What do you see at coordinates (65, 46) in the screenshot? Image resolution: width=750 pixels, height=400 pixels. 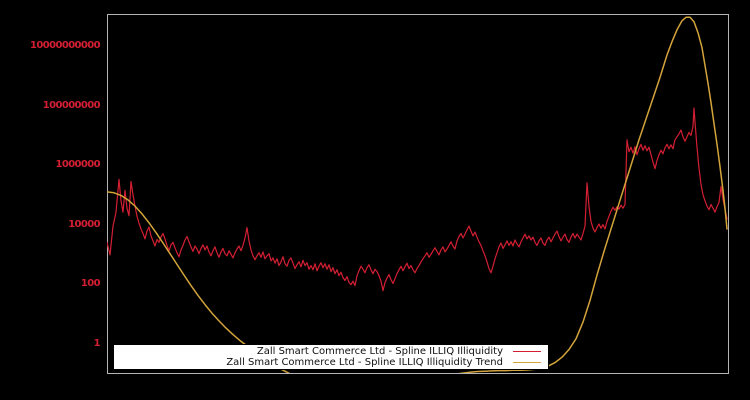 I see `y-tick-label-10000000000: 10000000000` at bounding box center [65, 46].